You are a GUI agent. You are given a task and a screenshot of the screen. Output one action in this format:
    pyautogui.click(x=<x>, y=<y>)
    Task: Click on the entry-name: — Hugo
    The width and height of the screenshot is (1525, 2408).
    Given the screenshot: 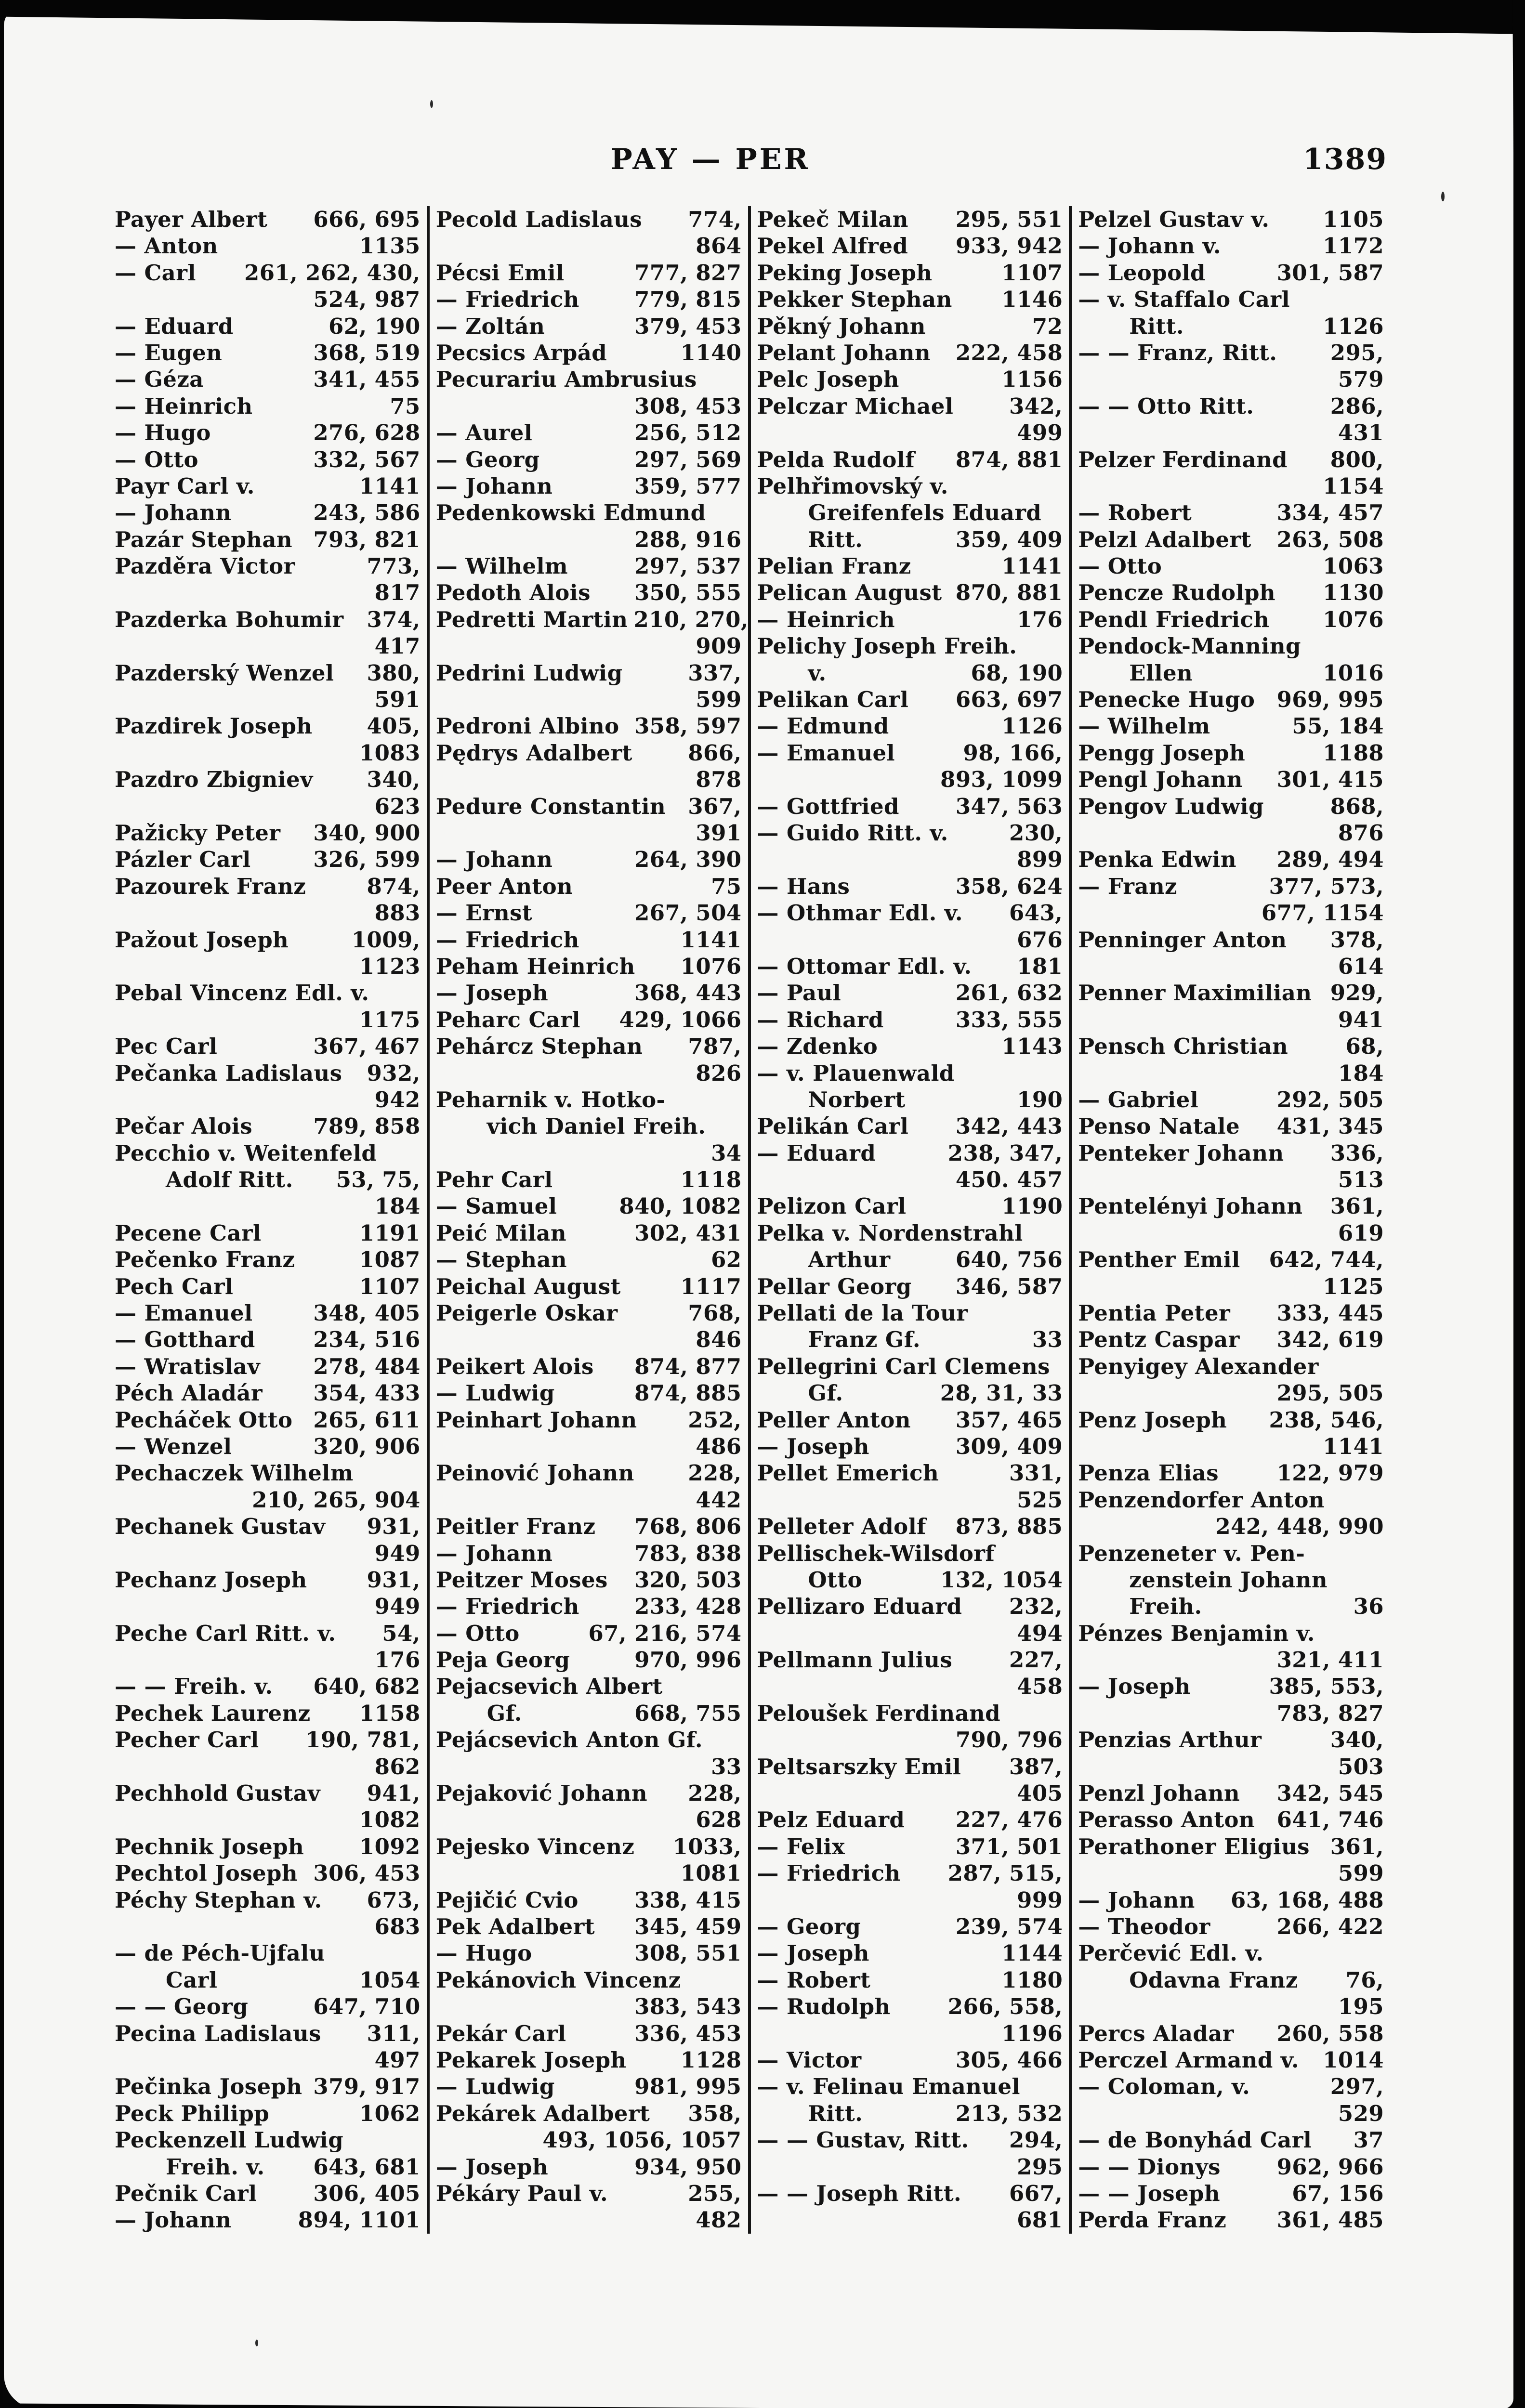 What is the action you would take?
    pyautogui.click(x=163, y=433)
    